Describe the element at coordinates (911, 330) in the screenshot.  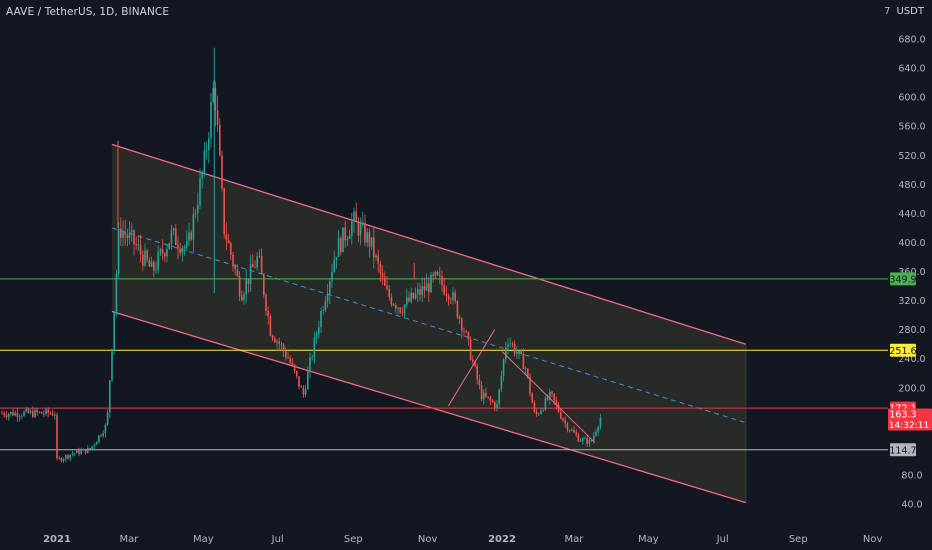
I see `y-tick-label: 280.0` at that location.